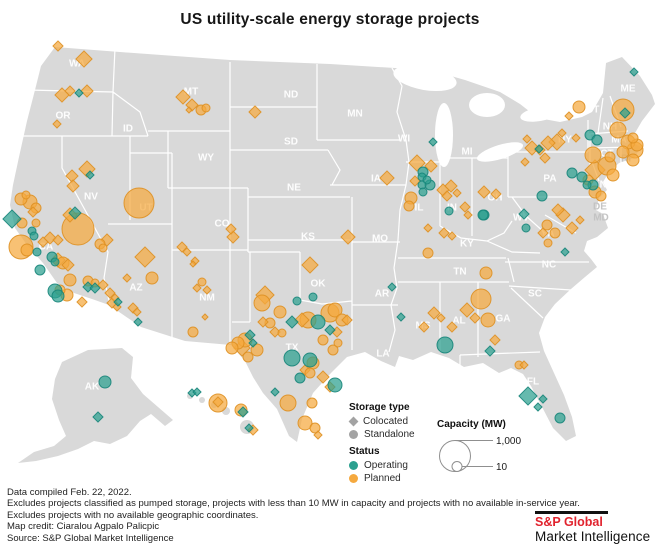  I want to click on state-label-KY: KY, so click(467, 244).